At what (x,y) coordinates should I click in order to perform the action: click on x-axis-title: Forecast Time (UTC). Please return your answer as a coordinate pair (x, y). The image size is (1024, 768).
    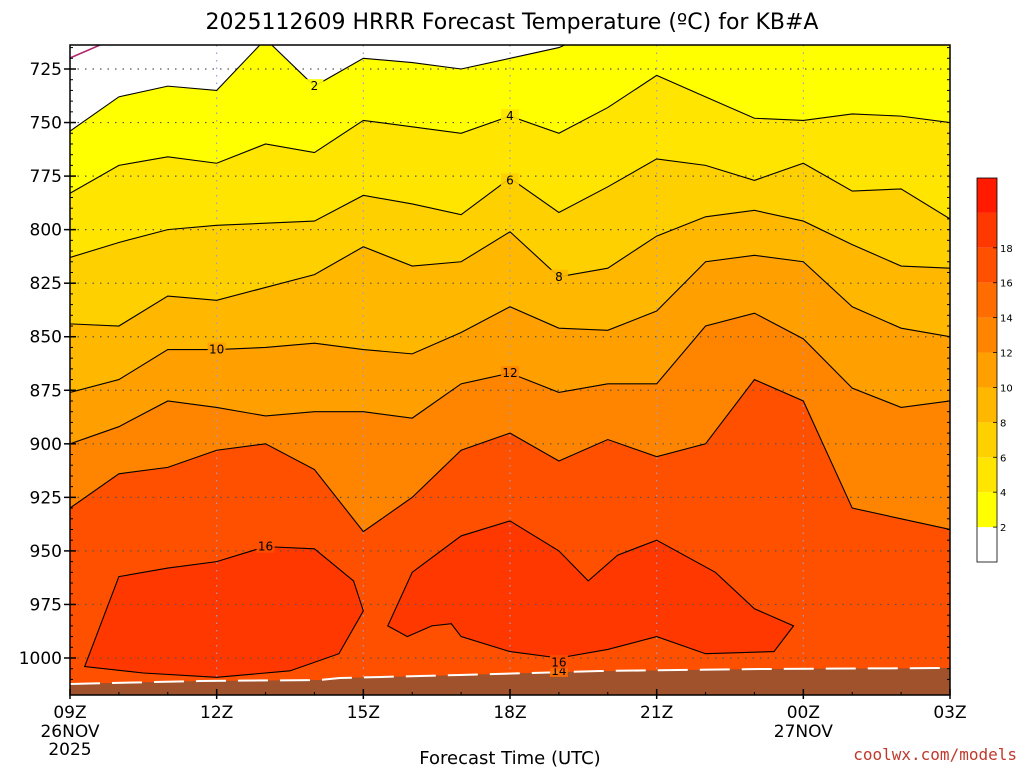
    Looking at the image, I should click on (509, 758).